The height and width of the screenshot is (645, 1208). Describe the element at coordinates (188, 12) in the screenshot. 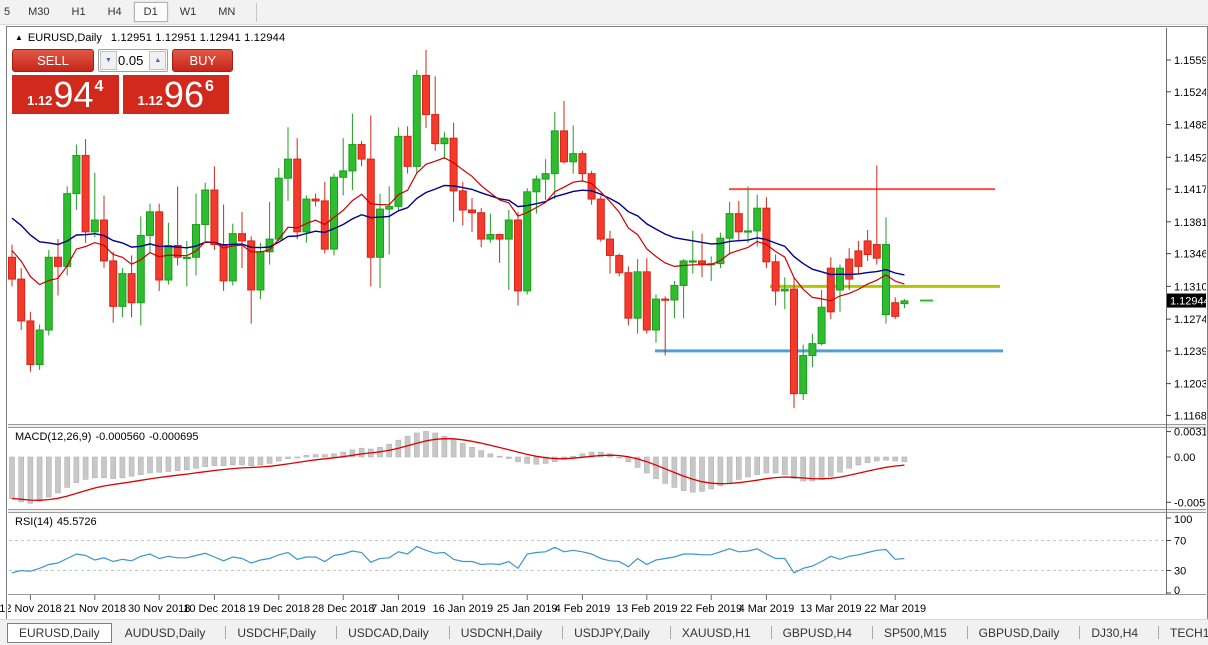

I see `timeframe-w1: W1` at that location.